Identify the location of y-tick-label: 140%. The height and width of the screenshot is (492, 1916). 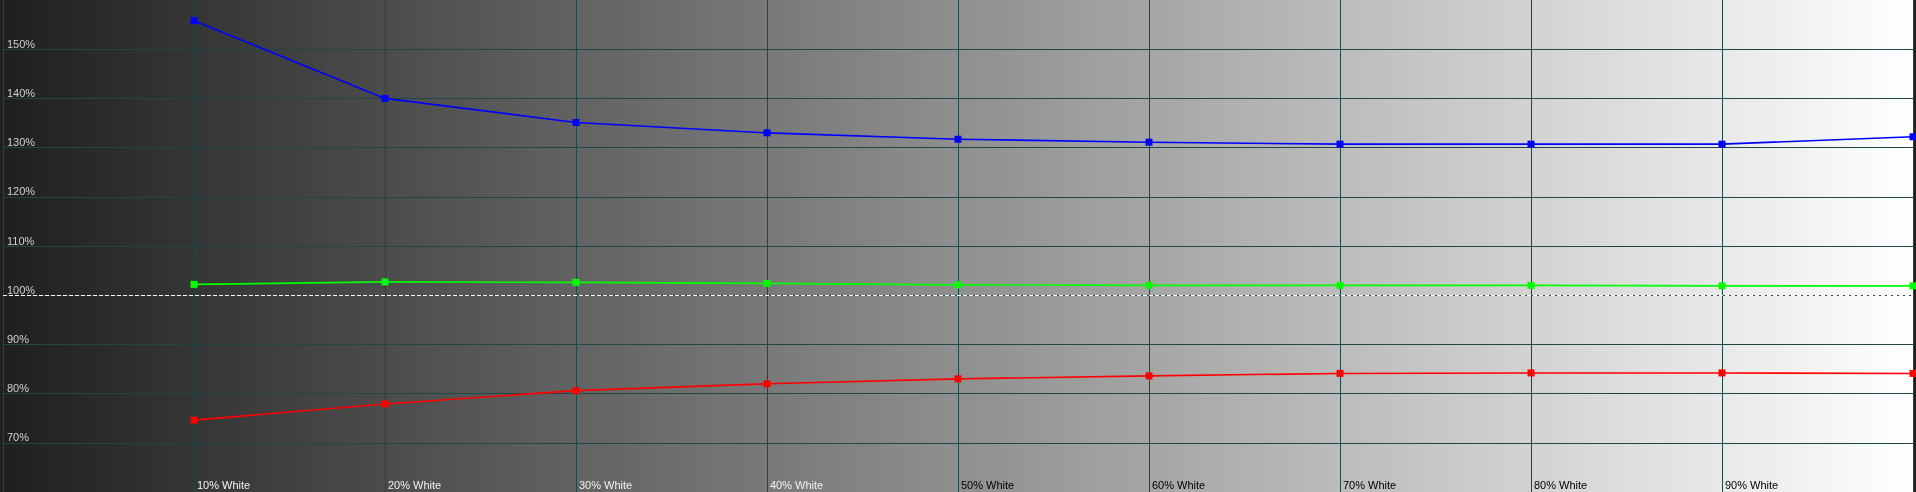
(21, 92).